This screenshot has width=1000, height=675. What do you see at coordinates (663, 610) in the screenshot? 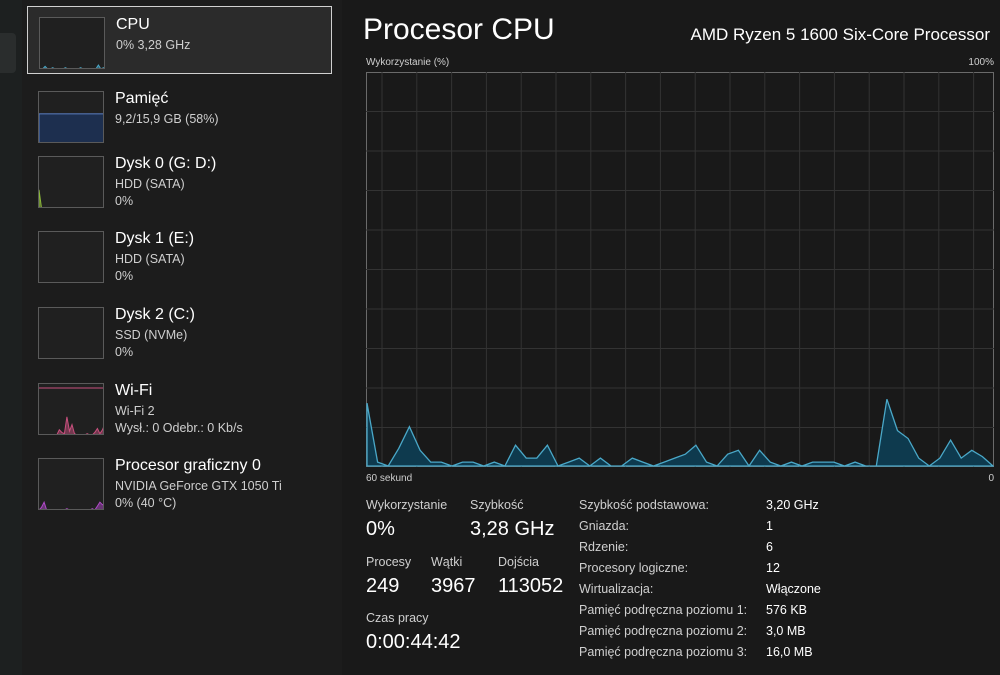
I see `spec-label: Pamięć podręczna poziomu 1:` at bounding box center [663, 610].